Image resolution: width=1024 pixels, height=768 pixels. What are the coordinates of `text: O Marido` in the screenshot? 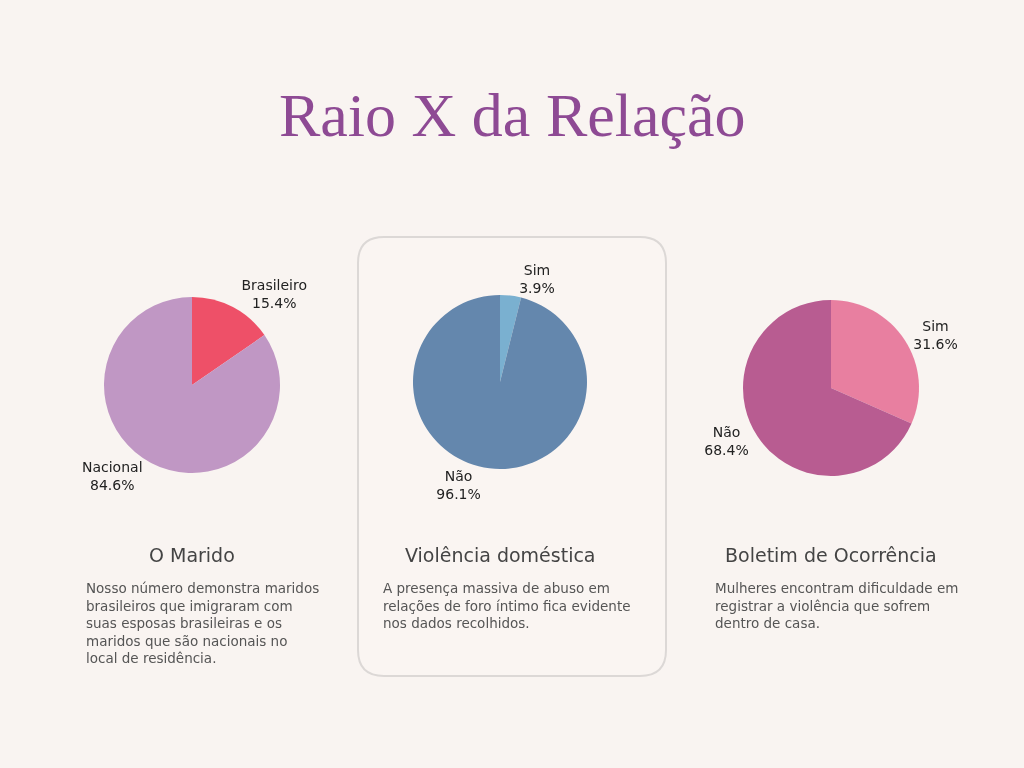 It's located at (192, 555).